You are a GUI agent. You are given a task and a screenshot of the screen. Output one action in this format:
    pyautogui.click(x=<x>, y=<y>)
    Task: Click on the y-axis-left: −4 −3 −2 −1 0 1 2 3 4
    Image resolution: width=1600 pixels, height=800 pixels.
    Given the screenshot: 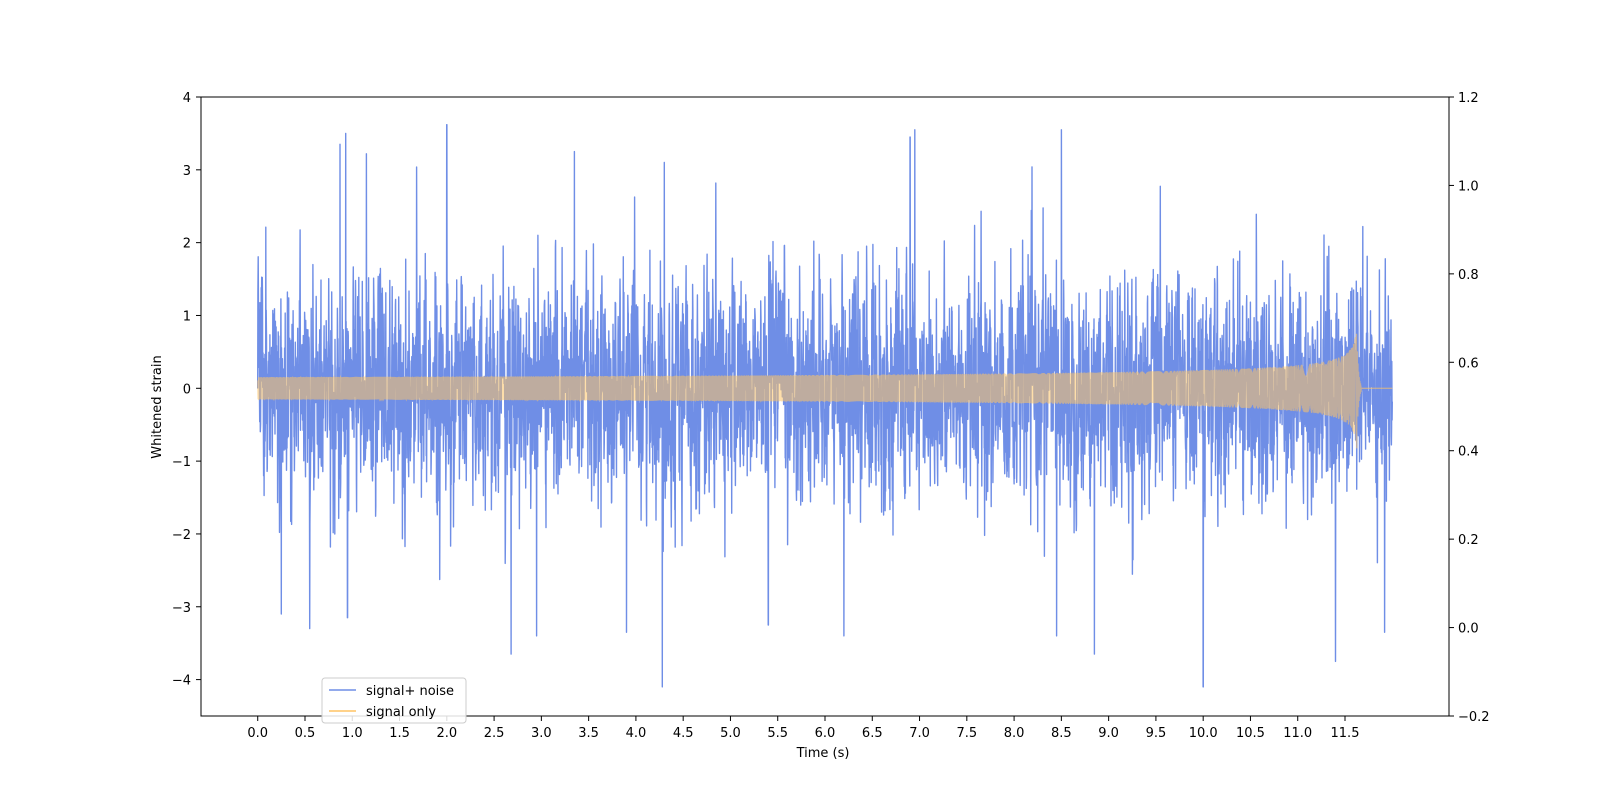 What is the action you would take?
    pyautogui.click(x=186, y=390)
    